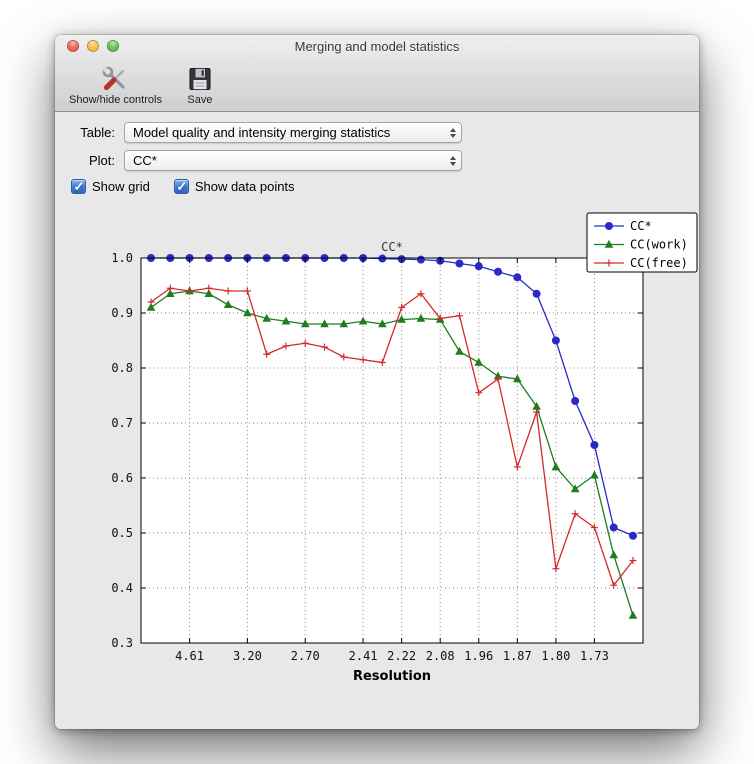 This screenshot has height=764, width=754. What do you see at coordinates (363, 656) in the screenshot?
I see `svg-text: 2.41` at bounding box center [363, 656].